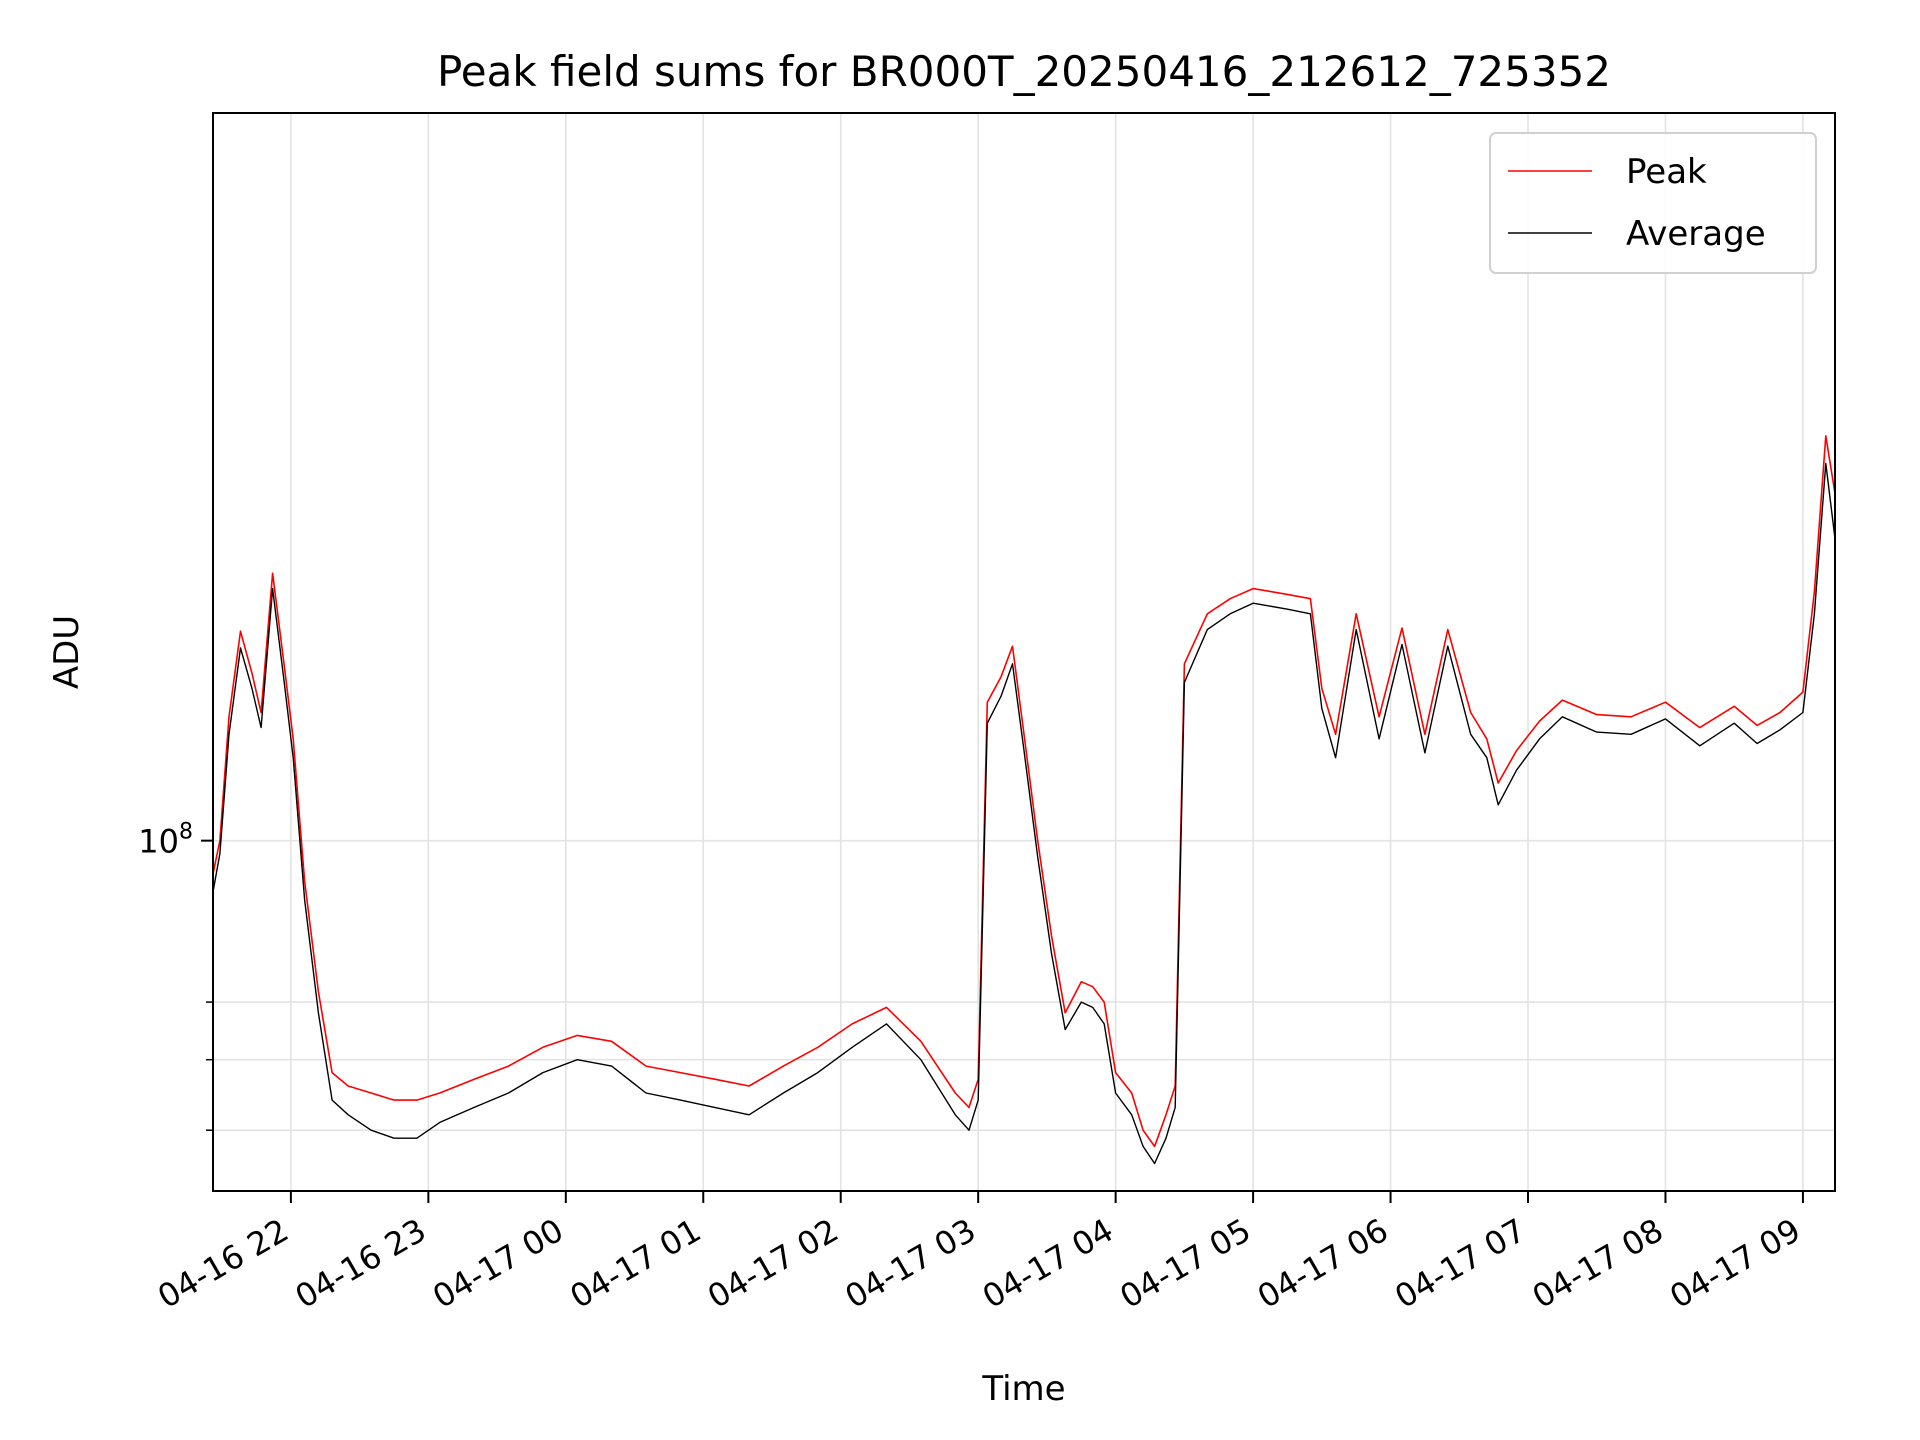 Image resolution: width=1920 pixels, height=1440 pixels. I want to click on y-axis: 108, so click(175, 975).